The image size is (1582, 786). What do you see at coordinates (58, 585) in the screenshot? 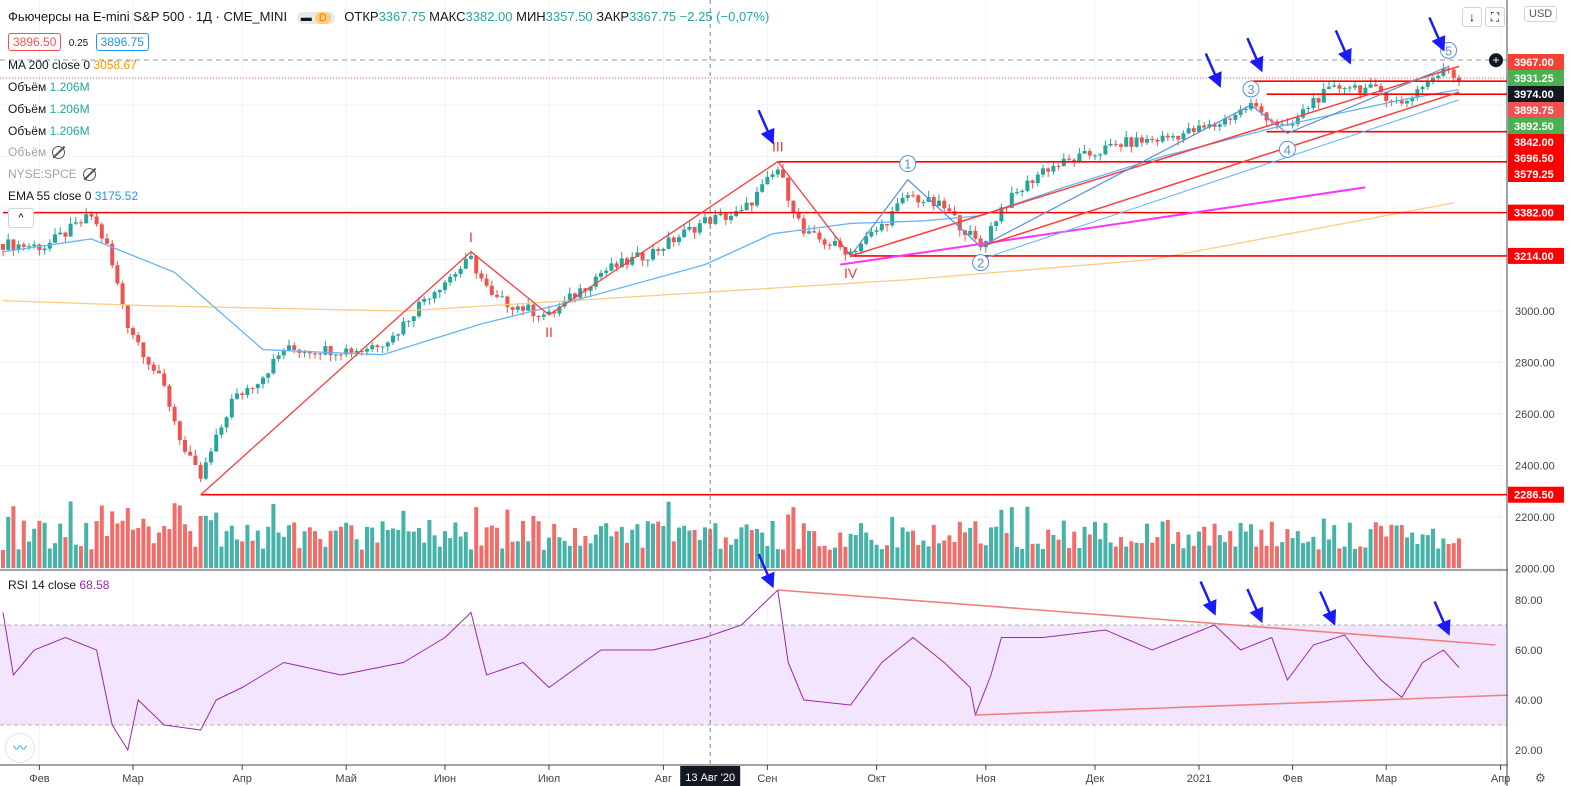
I see `rsi-legend: RSI 14 close 68.58` at bounding box center [58, 585].